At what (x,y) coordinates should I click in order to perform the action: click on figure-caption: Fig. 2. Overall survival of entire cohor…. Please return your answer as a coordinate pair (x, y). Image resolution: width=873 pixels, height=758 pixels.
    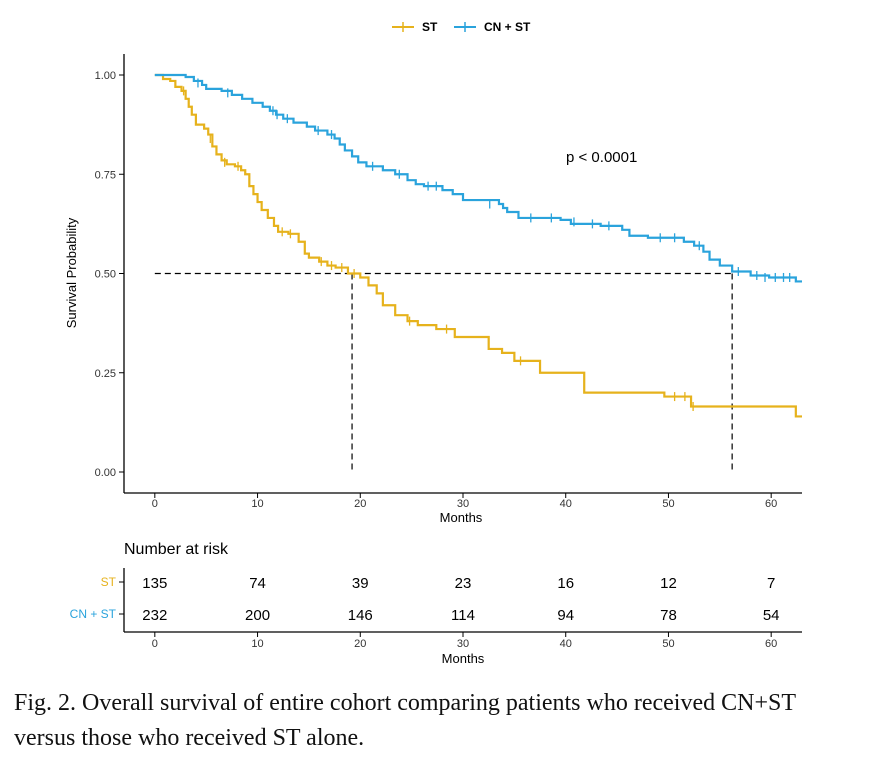
    Looking at the image, I should click on (405, 720).